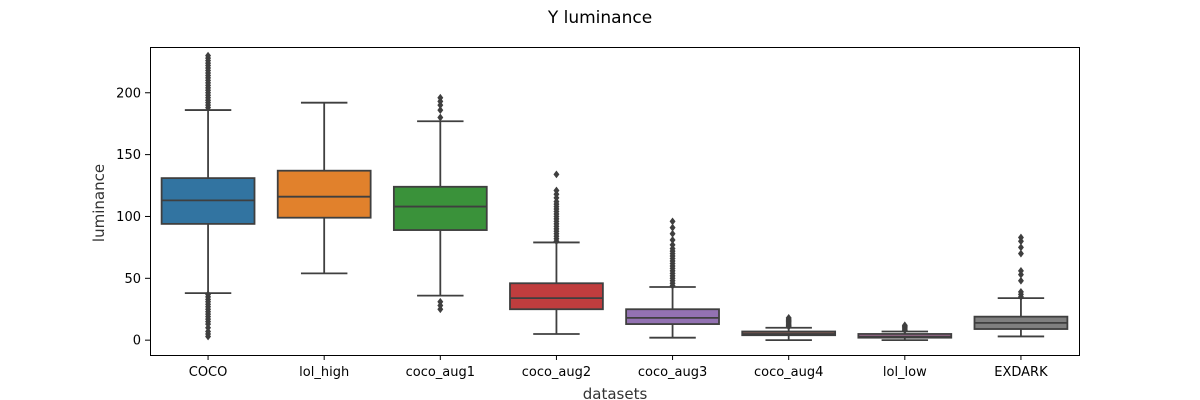 This screenshot has width=1200, height=400. What do you see at coordinates (440, 372) in the screenshot?
I see `x-tick-label: coco_aug1` at bounding box center [440, 372].